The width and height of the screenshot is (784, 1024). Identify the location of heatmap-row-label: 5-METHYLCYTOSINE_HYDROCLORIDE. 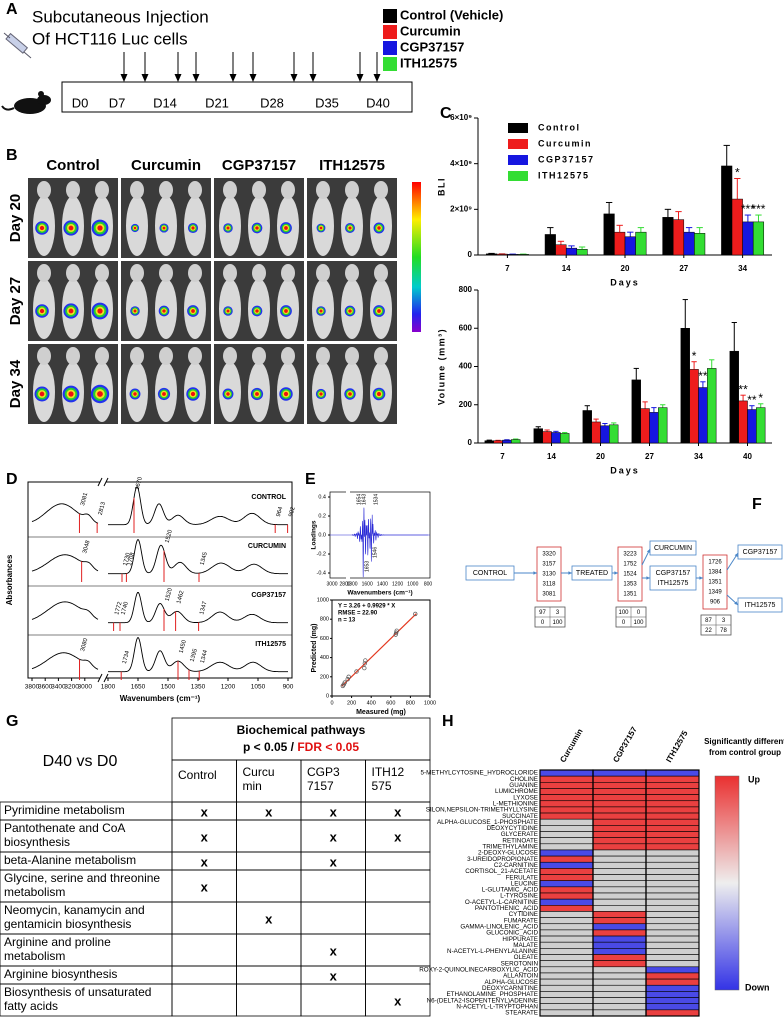
(479, 773).